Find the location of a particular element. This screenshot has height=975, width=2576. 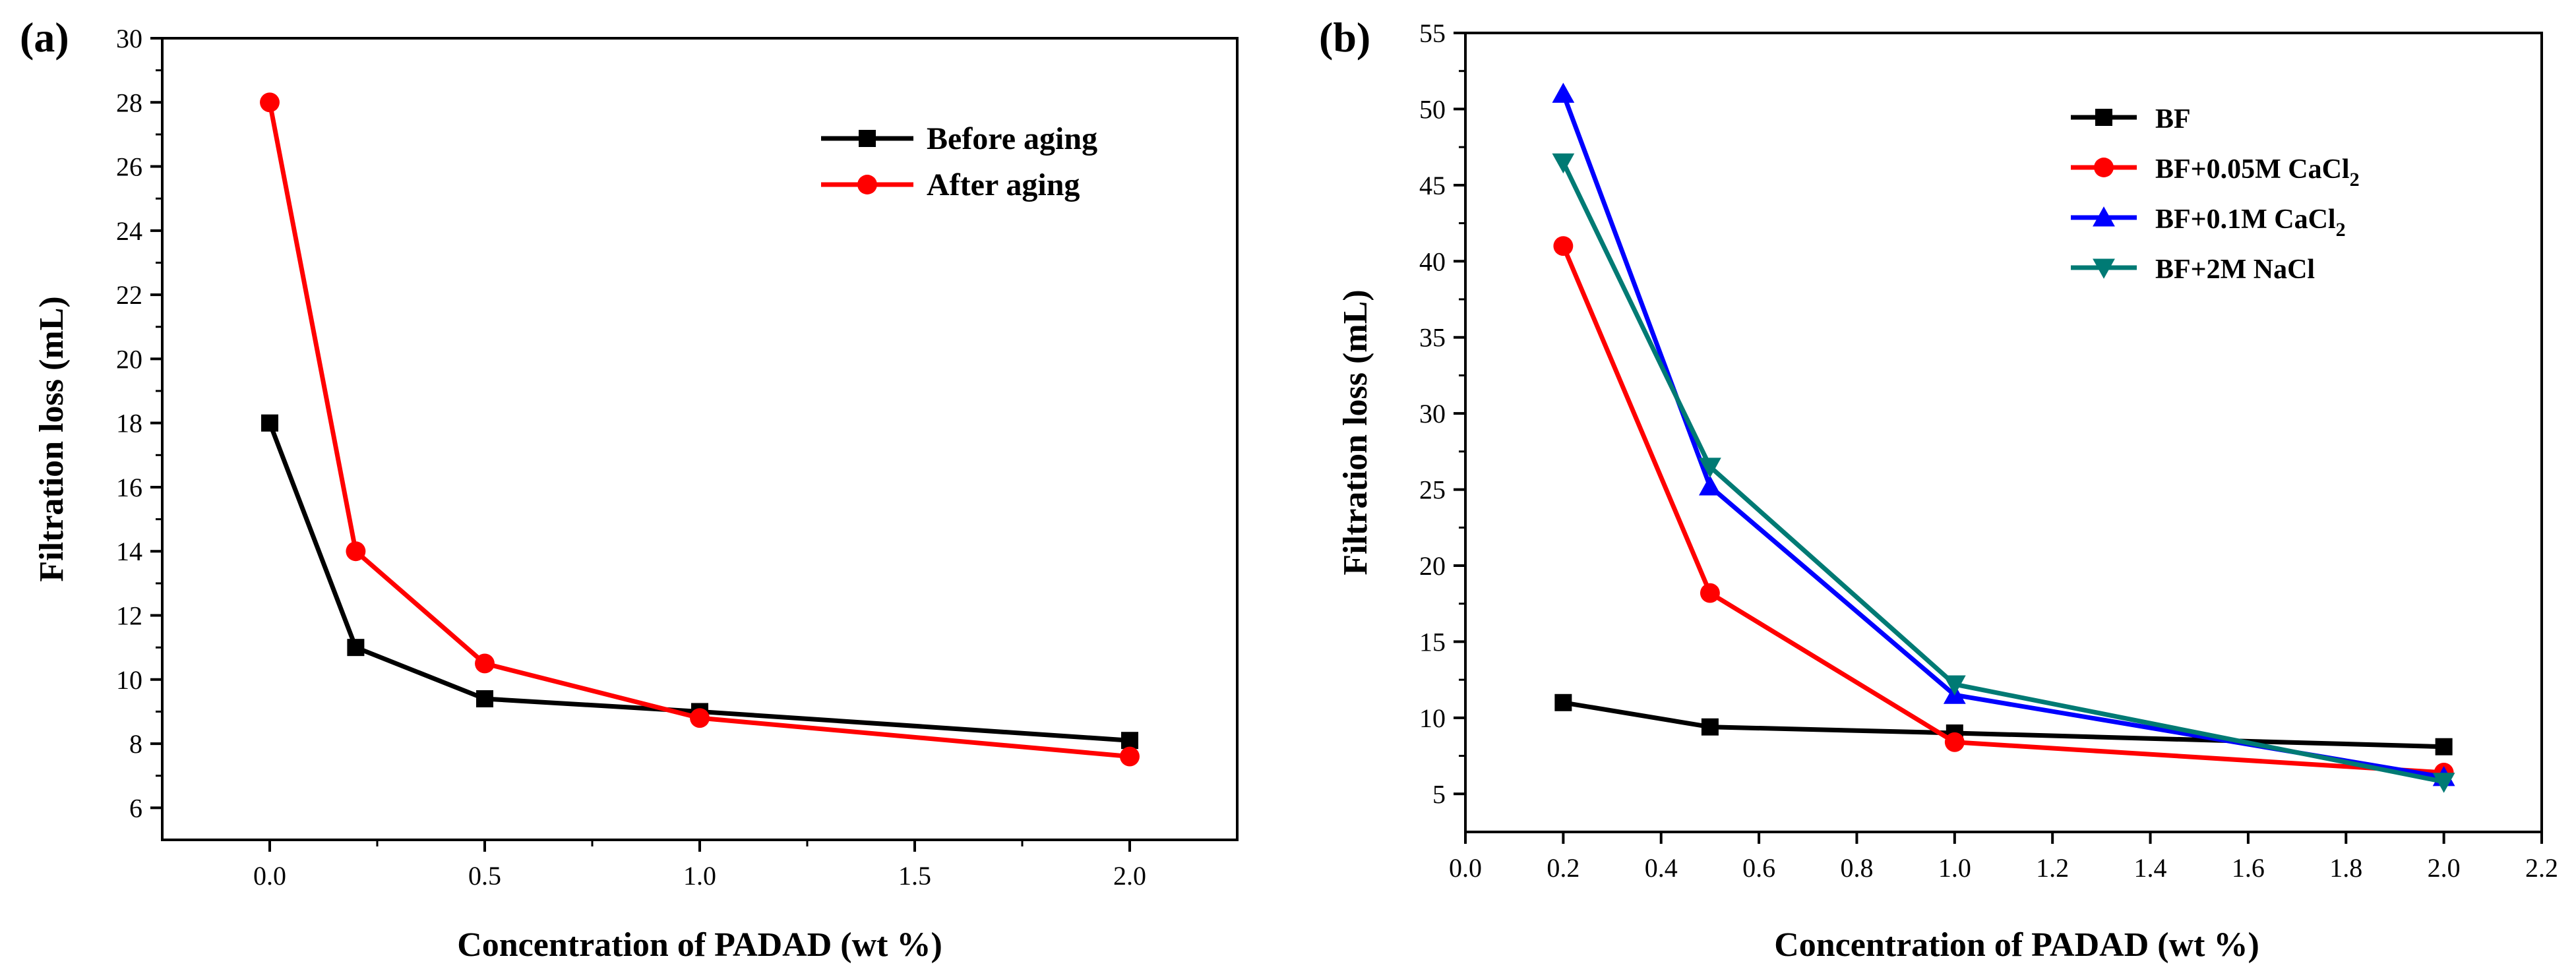

series-line is located at coordinates (2003, 725).